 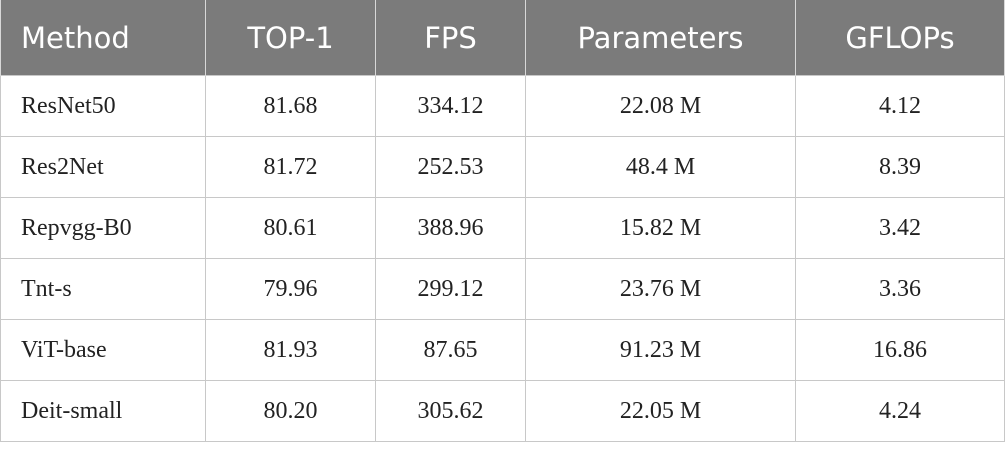 What do you see at coordinates (900, 411) in the screenshot?
I see `value-cell: 4.24` at bounding box center [900, 411].